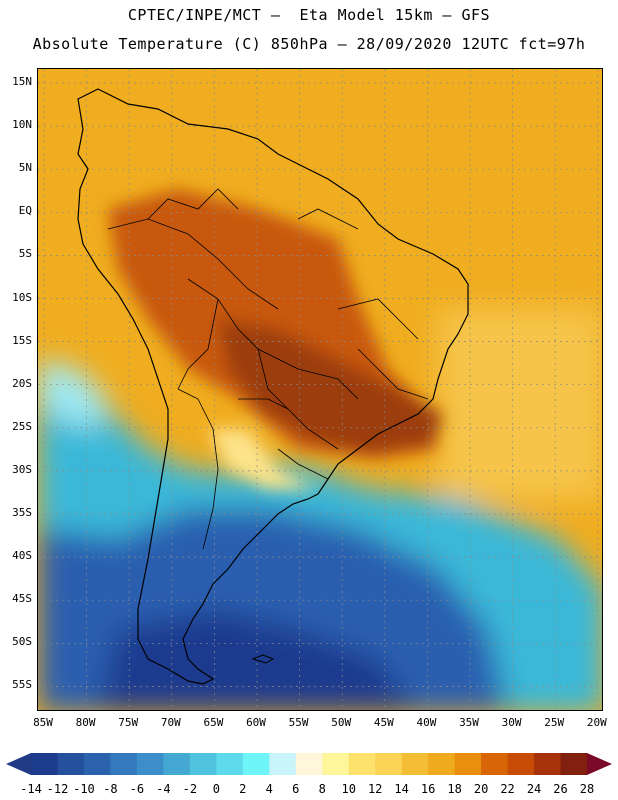 Image resolution: width=618 pixels, height=800 pixels. I want to click on longitude-label: 70W, so click(170, 722).